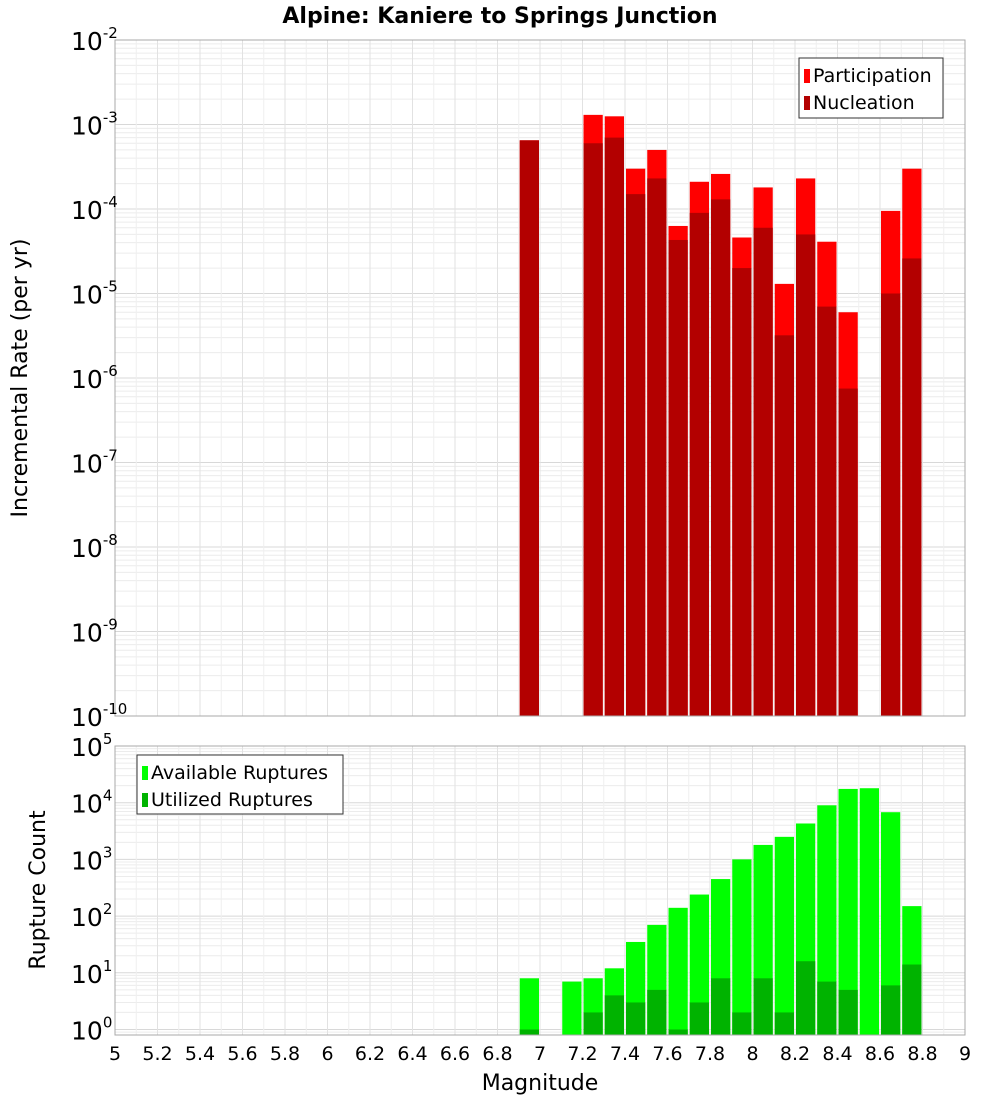 Image resolution: width=1000 pixels, height=1100 pixels. What do you see at coordinates (667, 1054) in the screenshot?
I see `x-tick-label: 7.6` at bounding box center [667, 1054].